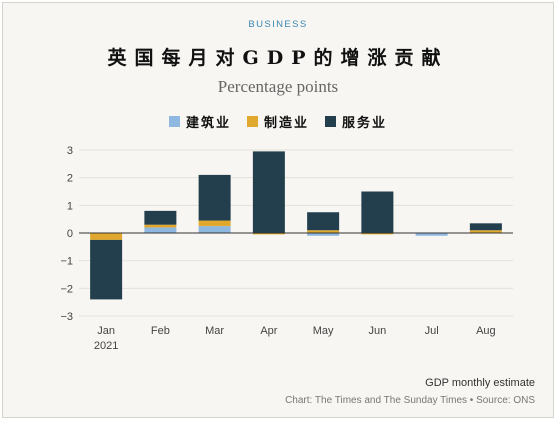 The width and height of the screenshot is (558, 422). I want to click on y-tick-label-0: −3, so click(66, 317).